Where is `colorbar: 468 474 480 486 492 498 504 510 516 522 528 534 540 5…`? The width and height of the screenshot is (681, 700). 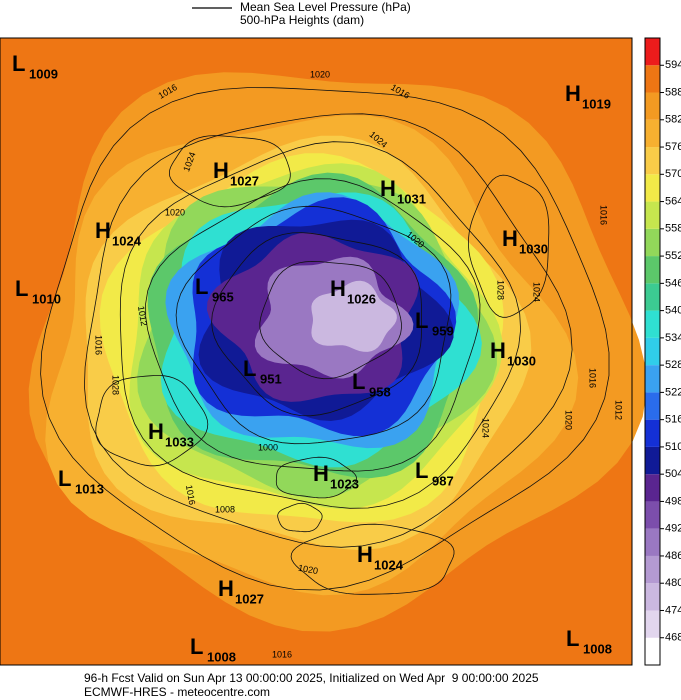 colorbar: 468 474 480 486 492 498 504 510 516 522 528 534 540 5… is located at coordinates (662, 351).